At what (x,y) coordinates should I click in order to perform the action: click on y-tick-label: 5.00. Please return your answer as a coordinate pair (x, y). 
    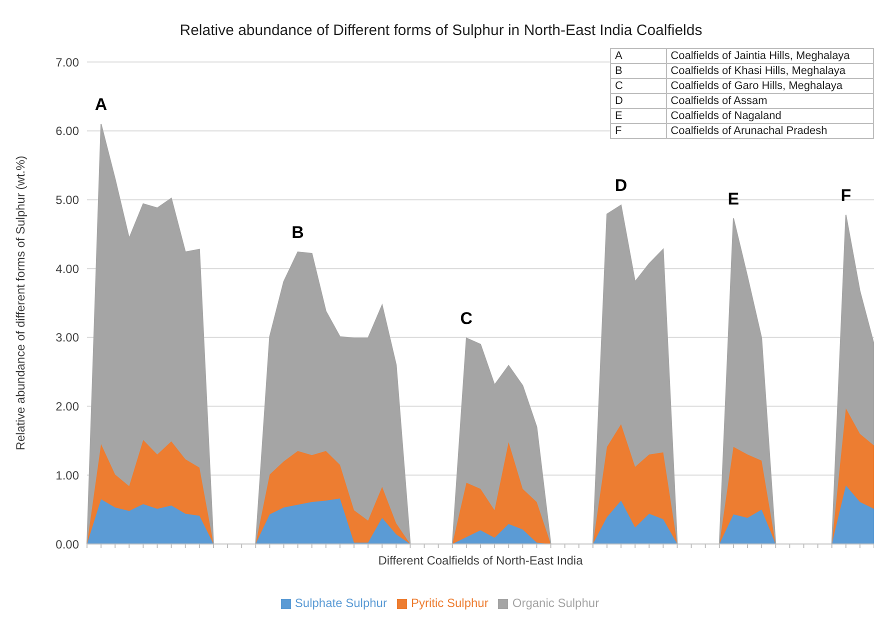
    Looking at the image, I should click on (68, 199).